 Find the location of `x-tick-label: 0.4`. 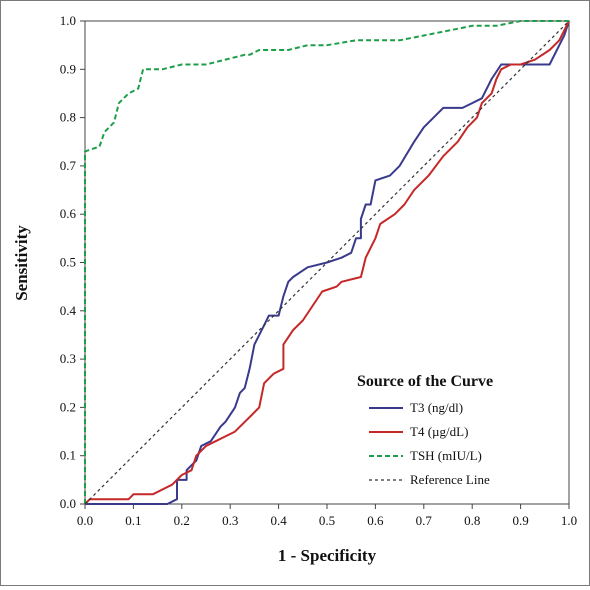

x-tick-label: 0.4 is located at coordinates (278, 520).